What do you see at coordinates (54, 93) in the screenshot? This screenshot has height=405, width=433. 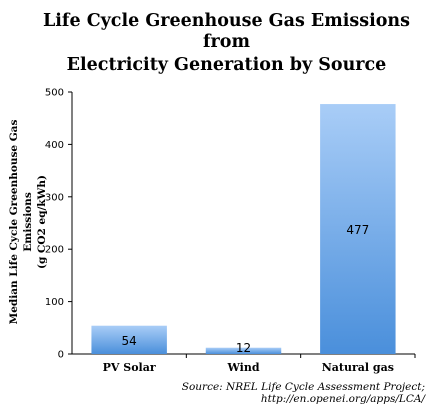 I see `y-tick-label: 500` at bounding box center [54, 93].